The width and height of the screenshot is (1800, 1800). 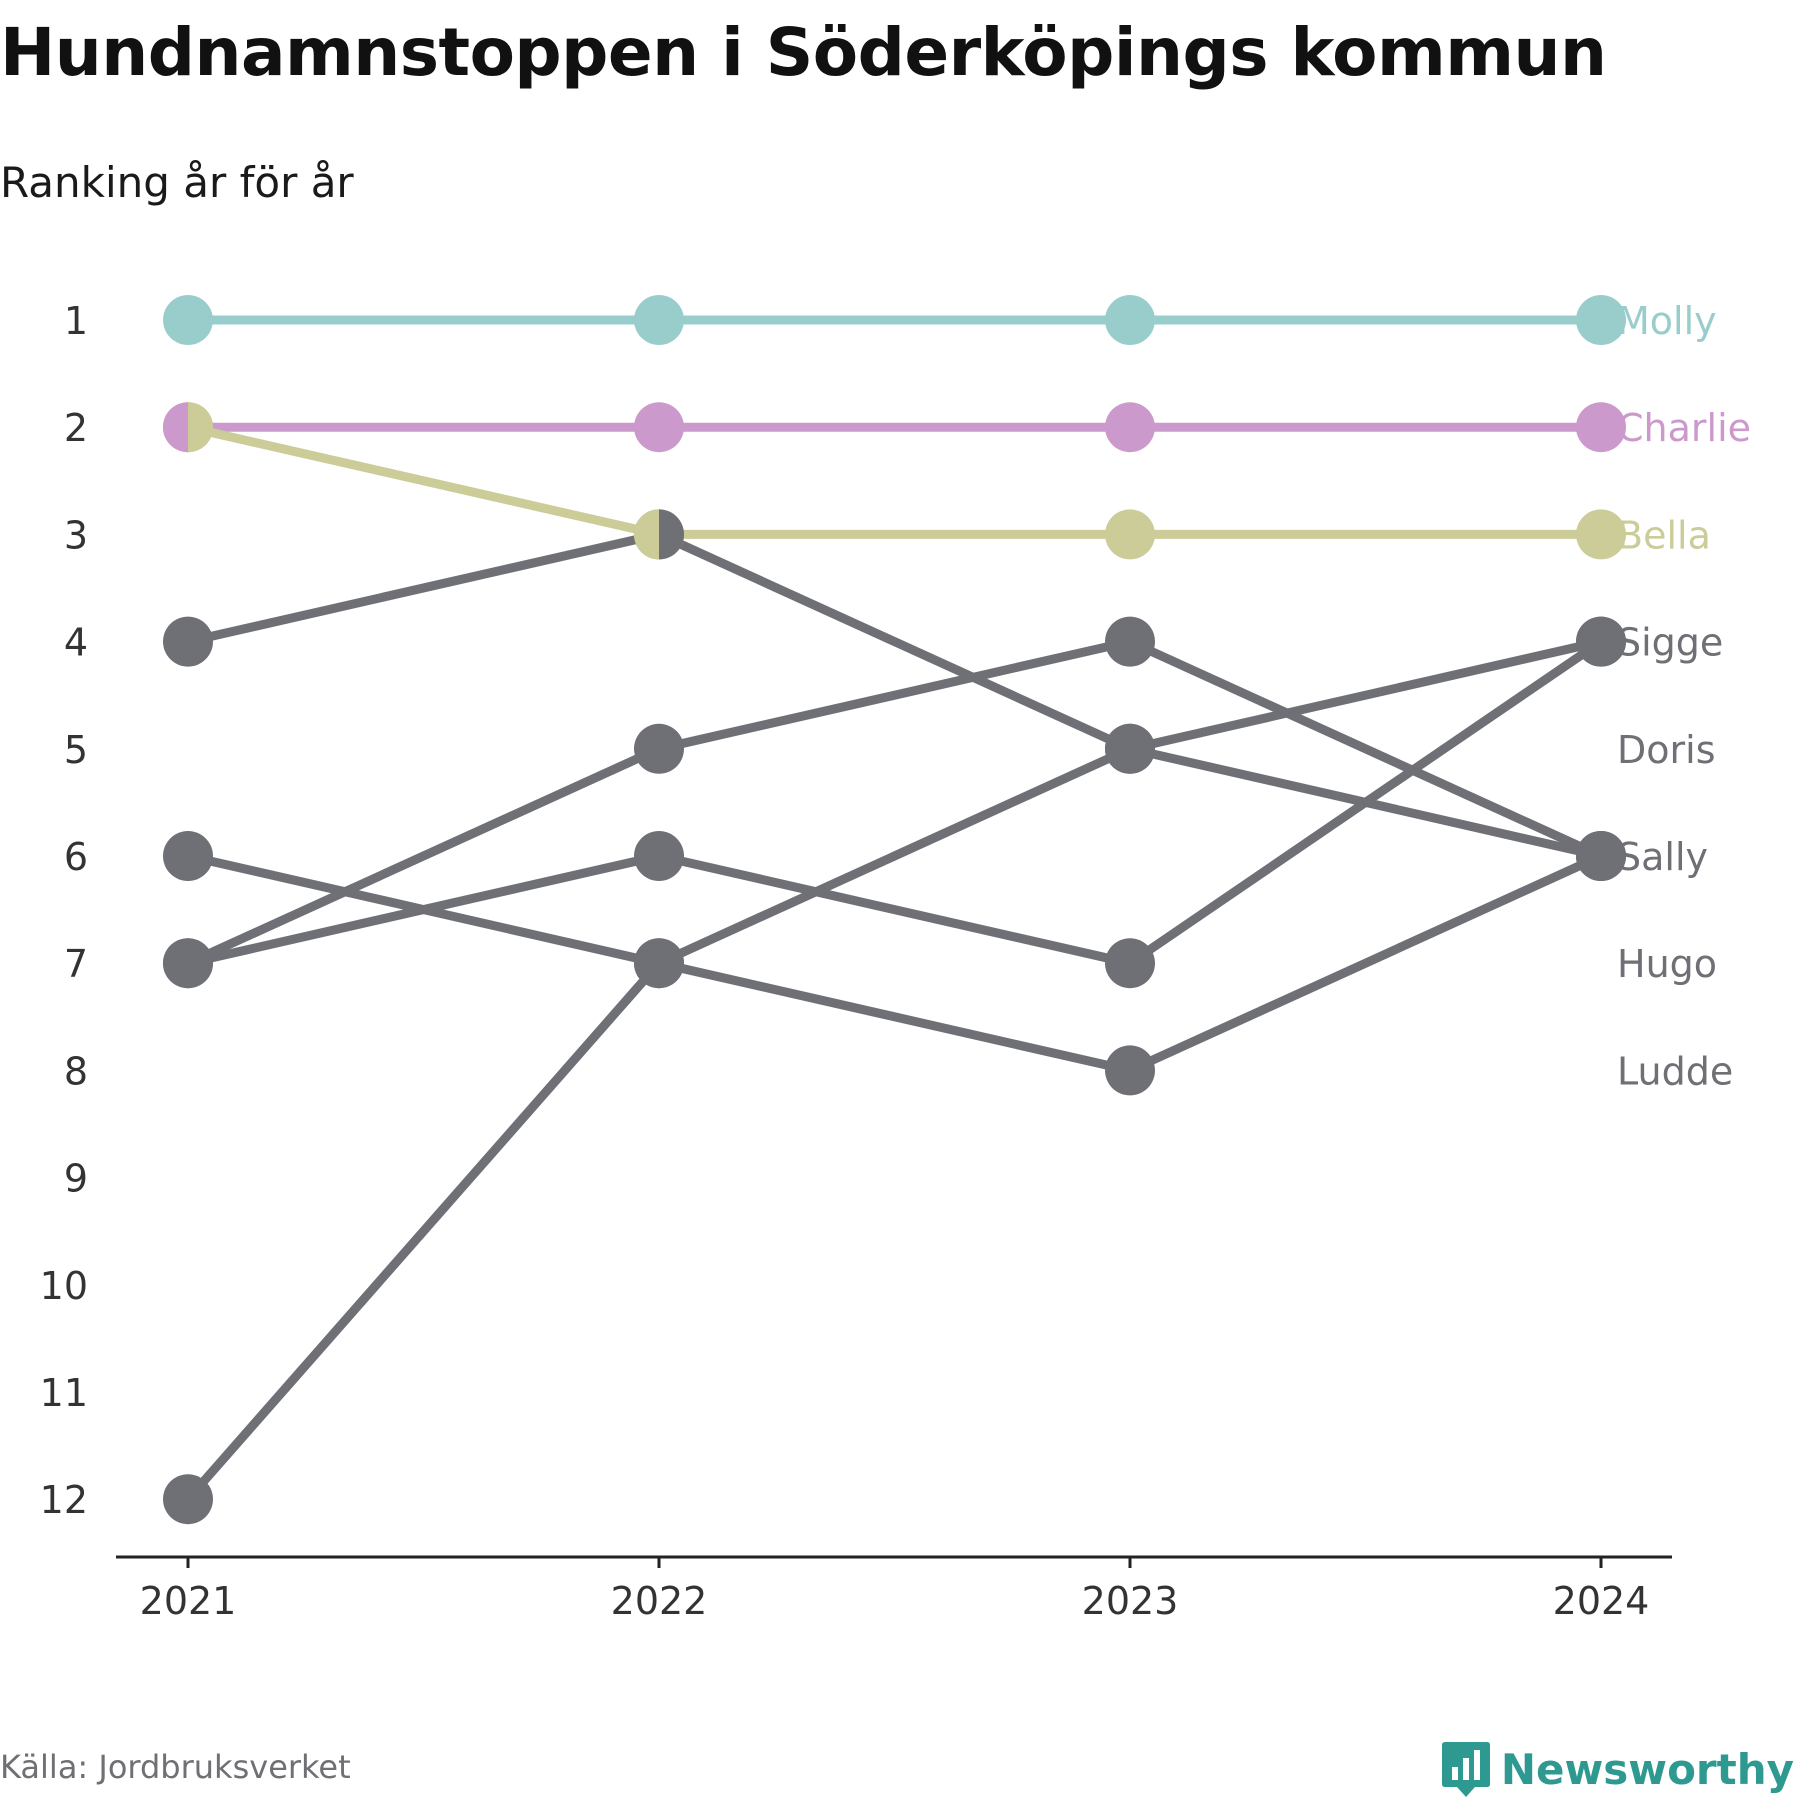 I want to click on point-doris-2023, so click(x=1130, y=641).